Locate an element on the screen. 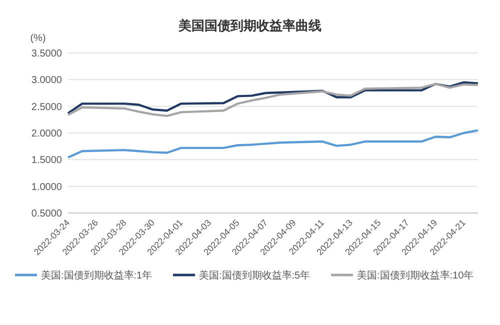 This screenshot has width=500, height=325. y-tick-label: 3.0000 is located at coordinates (46, 80).